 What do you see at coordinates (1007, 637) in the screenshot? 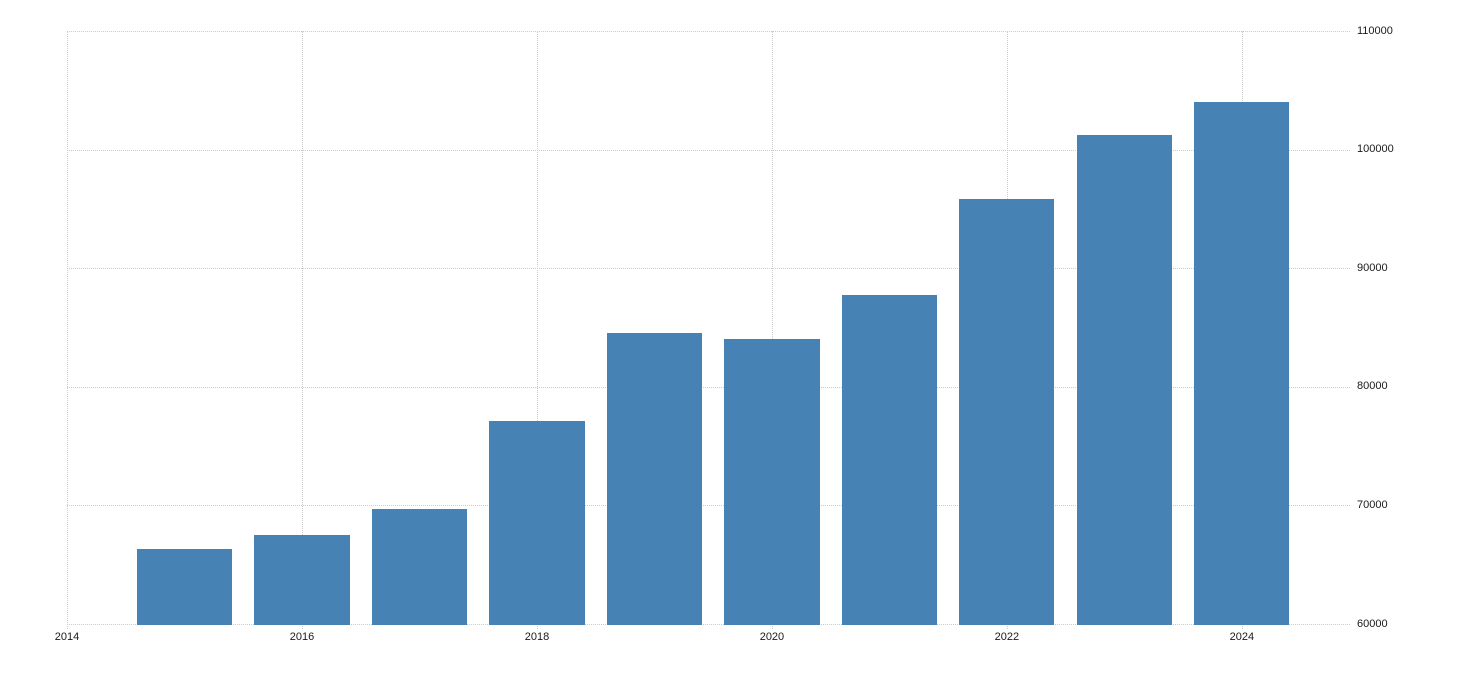
I see `x-axis-tick-label: 2022` at bounding box center [1007, 637].